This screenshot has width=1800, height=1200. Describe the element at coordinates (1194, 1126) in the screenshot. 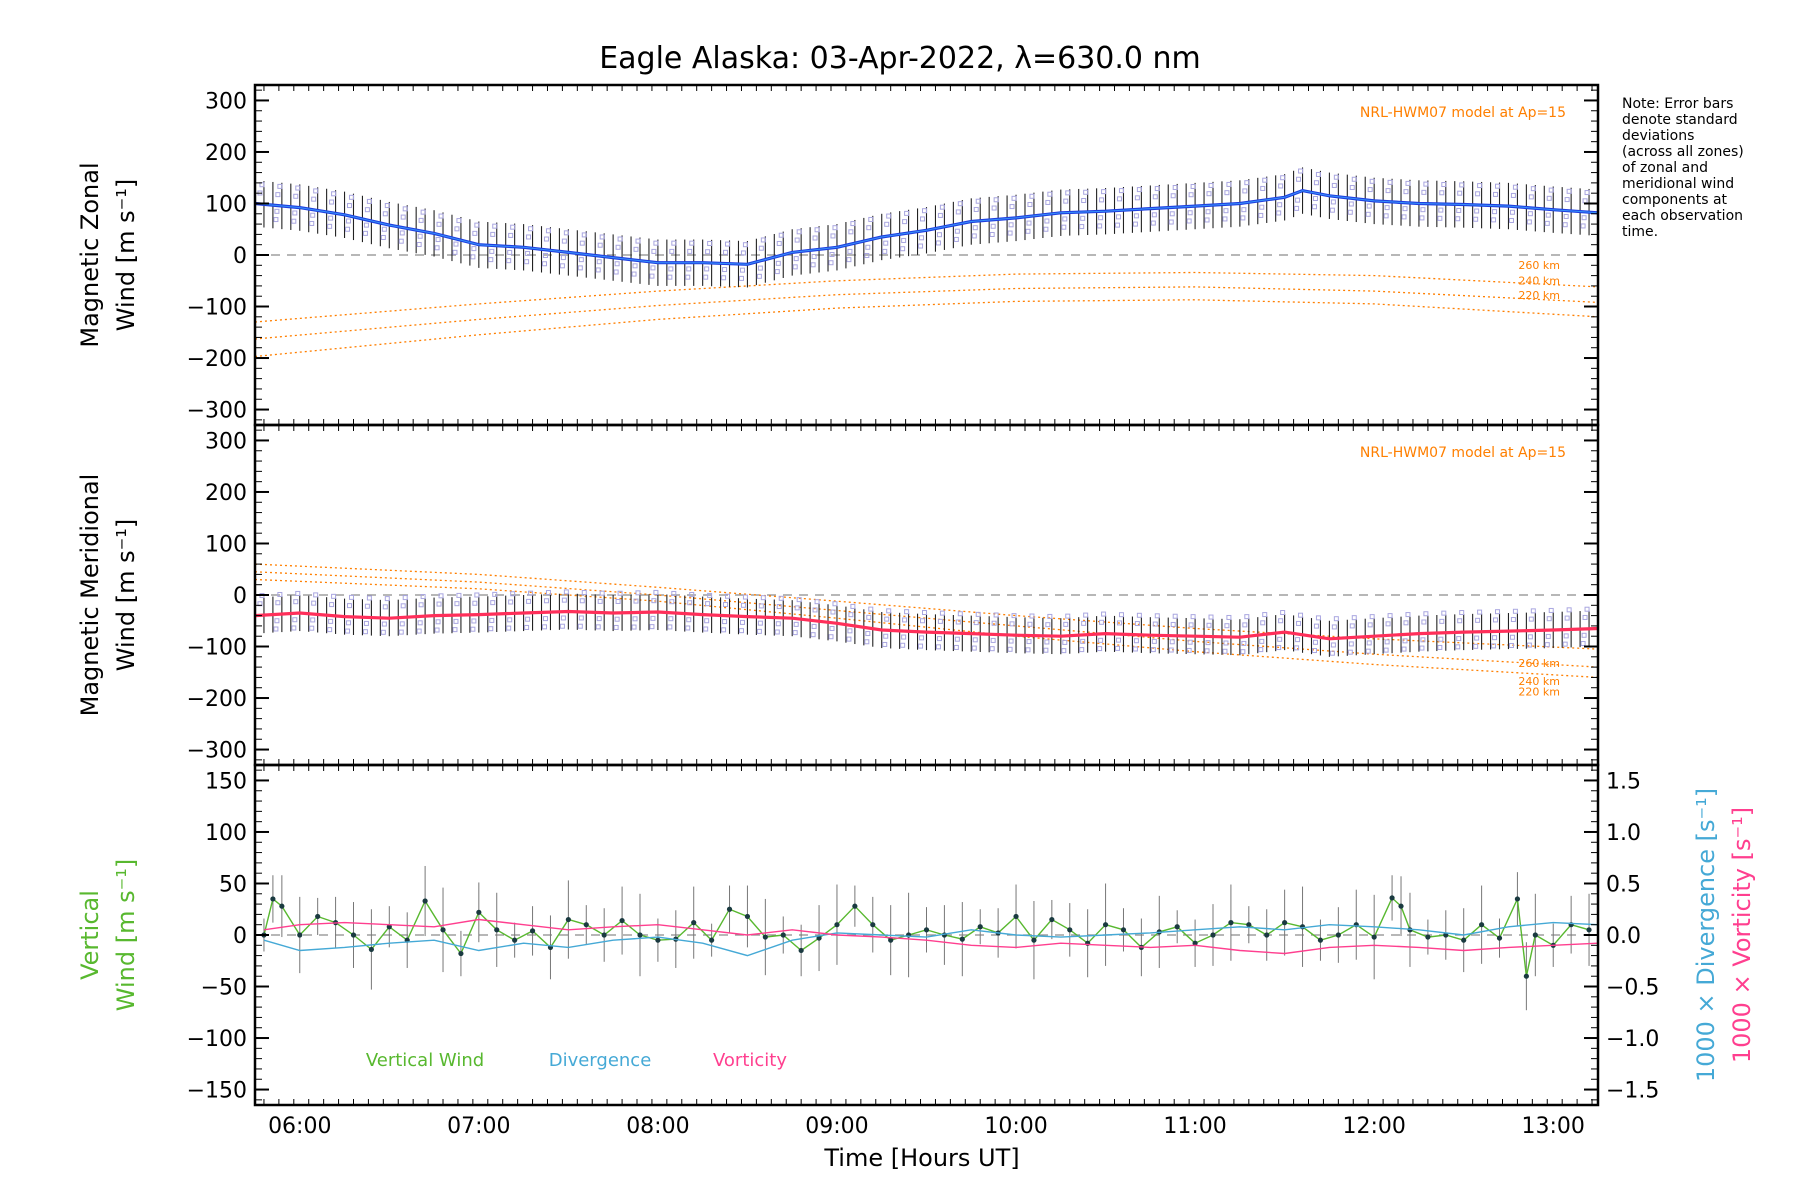

I see `x-tick-label: 11:00` at that location.